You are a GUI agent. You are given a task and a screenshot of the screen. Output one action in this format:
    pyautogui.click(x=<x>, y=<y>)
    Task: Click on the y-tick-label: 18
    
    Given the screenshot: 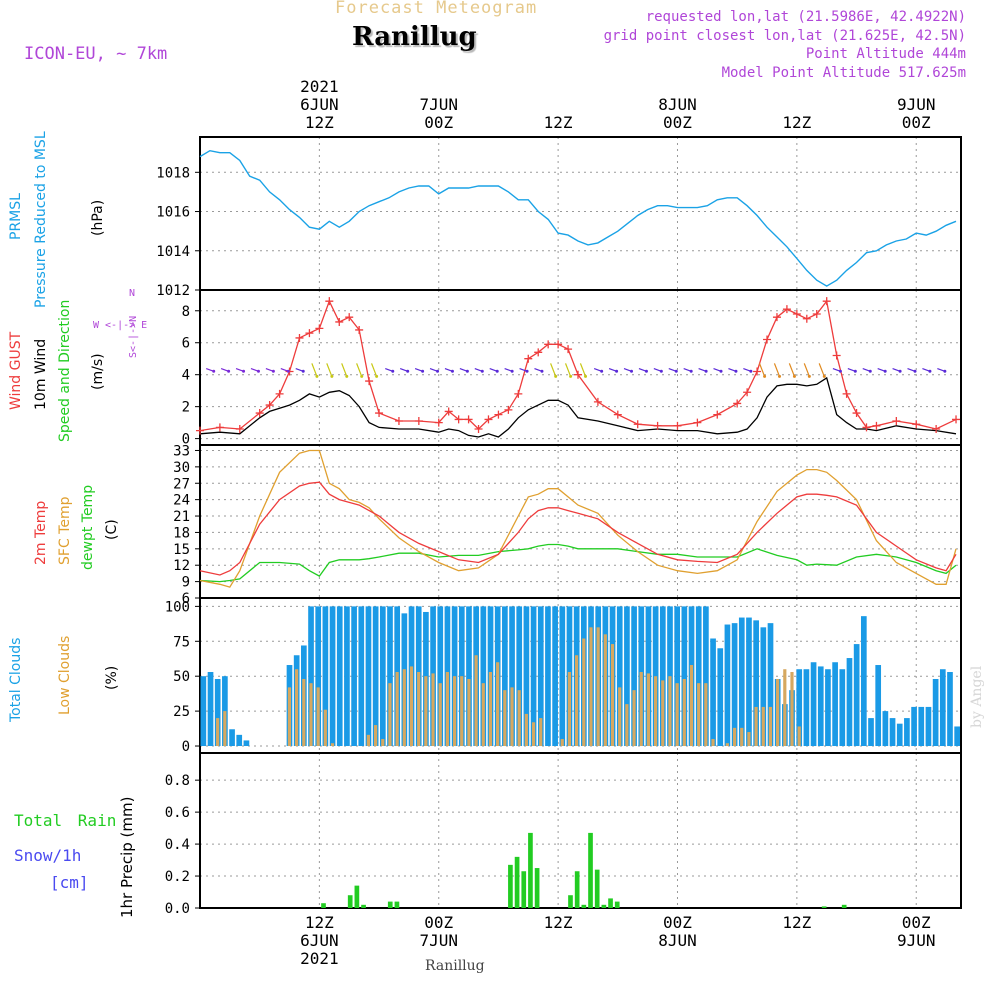 What is the action you would take?
    pyautogui.click(x=181, y=533)
    